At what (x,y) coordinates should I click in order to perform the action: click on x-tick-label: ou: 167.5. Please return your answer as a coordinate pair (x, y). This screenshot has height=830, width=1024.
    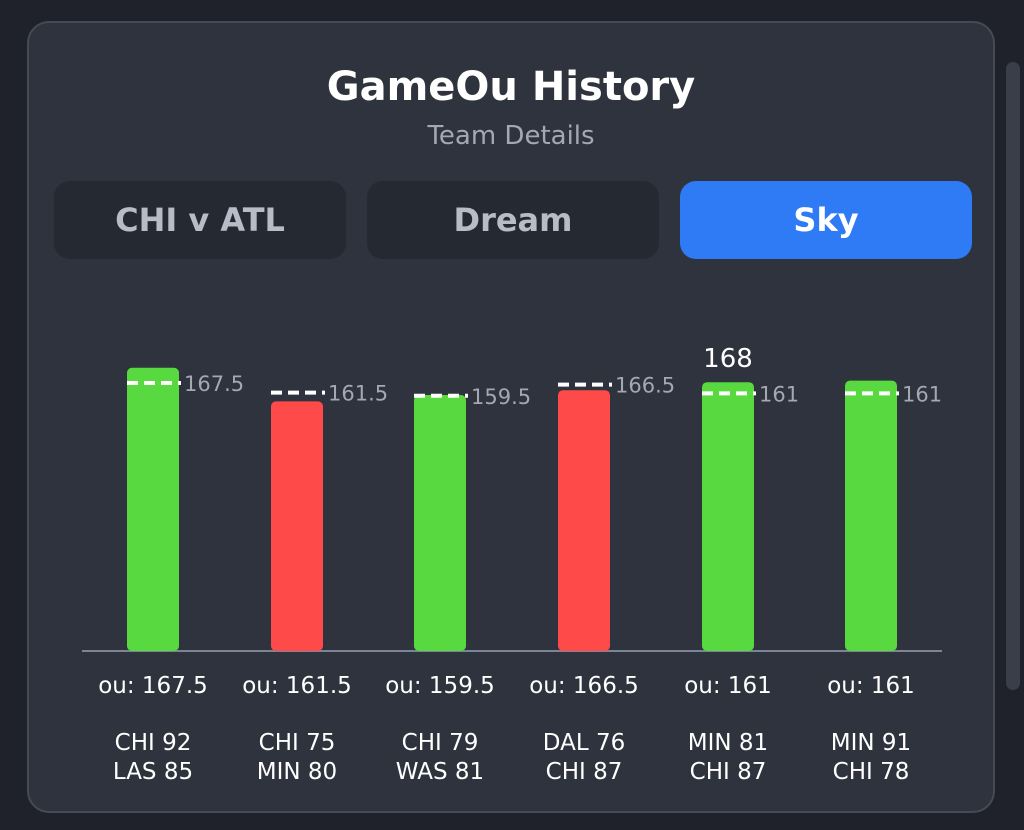
    Looking at the image, I should click on (153, 686).